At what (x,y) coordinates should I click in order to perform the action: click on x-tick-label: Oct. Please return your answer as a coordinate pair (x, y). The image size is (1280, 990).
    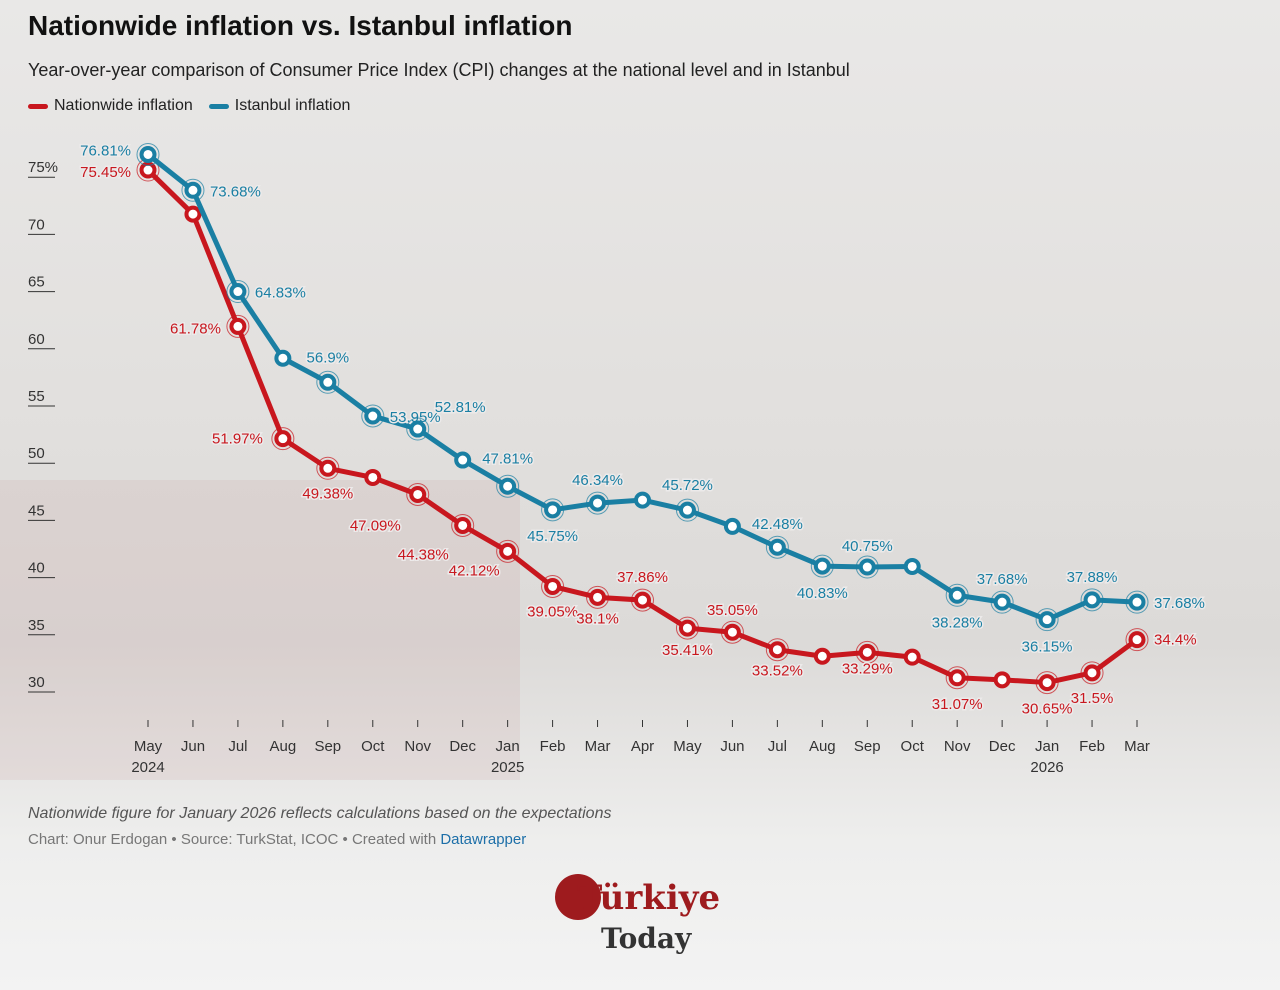
    Looking at the image, I should click on (913, 746).